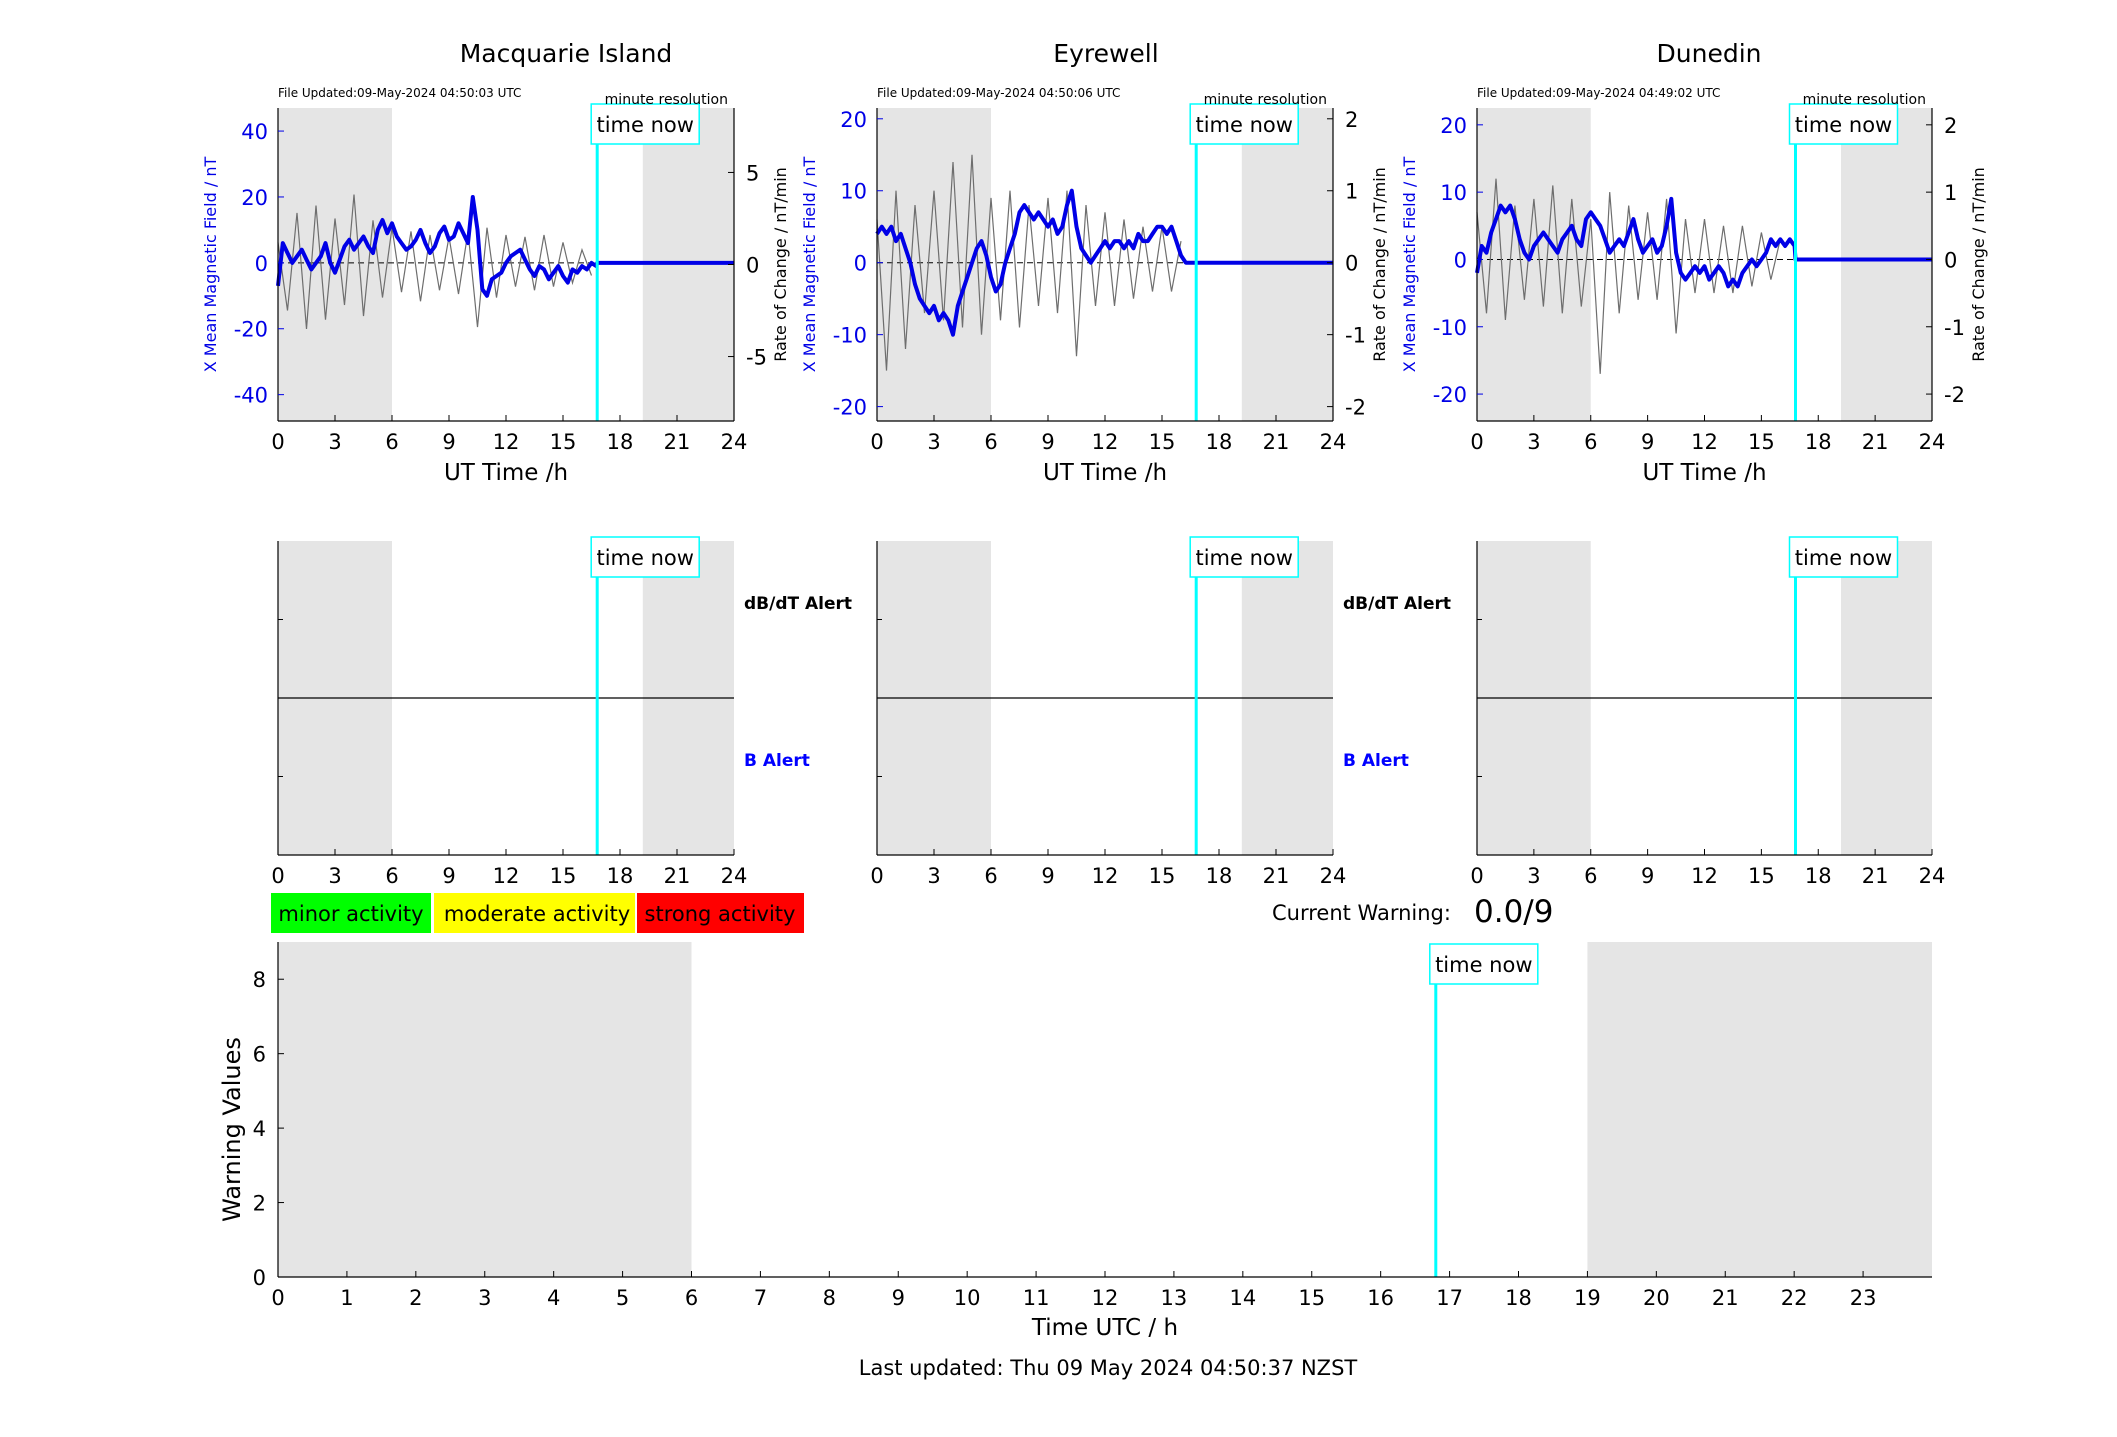 The height and width of the screenshot is (1437, 2117). Describe the element at coordinates (346, 1298) in the screenshot. I see `x-tick-label: 1` at that location.